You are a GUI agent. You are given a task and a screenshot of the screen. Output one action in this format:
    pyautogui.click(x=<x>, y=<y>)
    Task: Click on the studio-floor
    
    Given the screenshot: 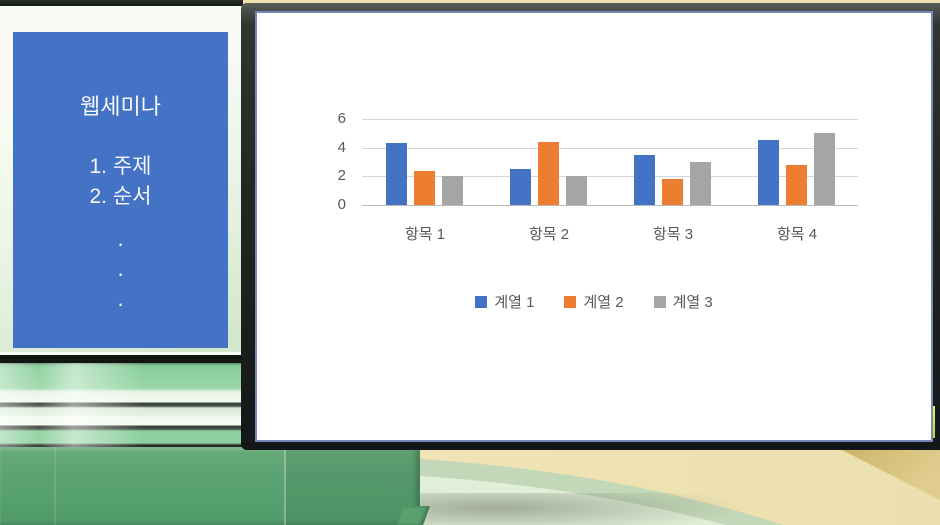 What is the action you would take?
    pyautogui.click(x=470, y=486)
    